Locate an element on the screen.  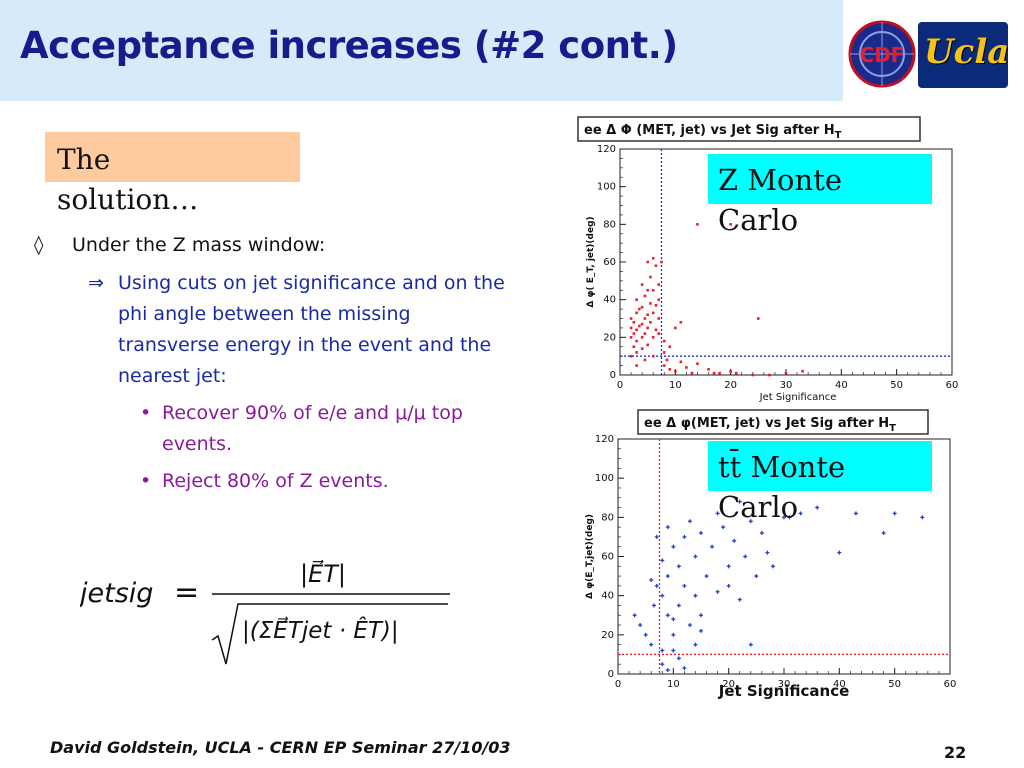
plot-title: ee Δ φ(MET, jet) vs Jet Sig after HT is located at coordinates (770, 425).